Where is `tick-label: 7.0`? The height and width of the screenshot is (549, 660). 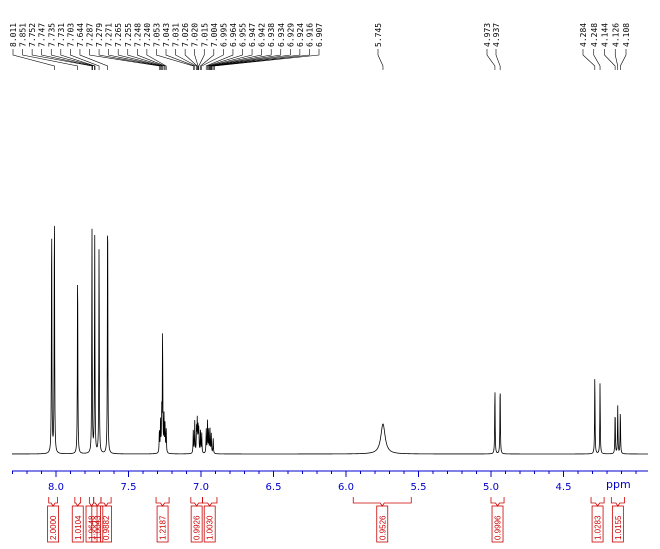
tick-label: 7.0 is located at coordinates (201, 487).